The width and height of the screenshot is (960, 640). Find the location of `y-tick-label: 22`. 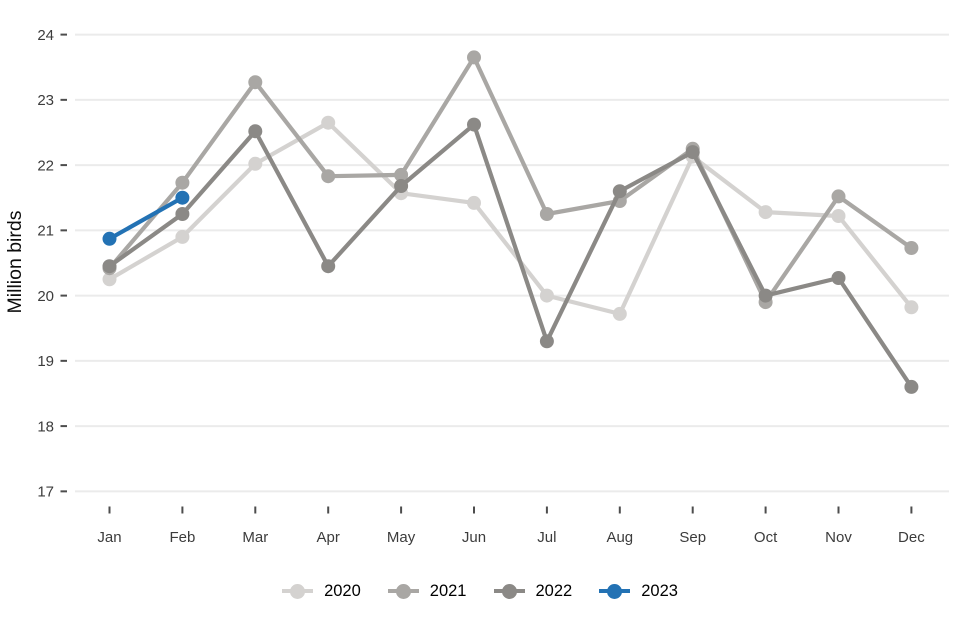

y-tick-label: 22 is located at coordinates (45, 165).